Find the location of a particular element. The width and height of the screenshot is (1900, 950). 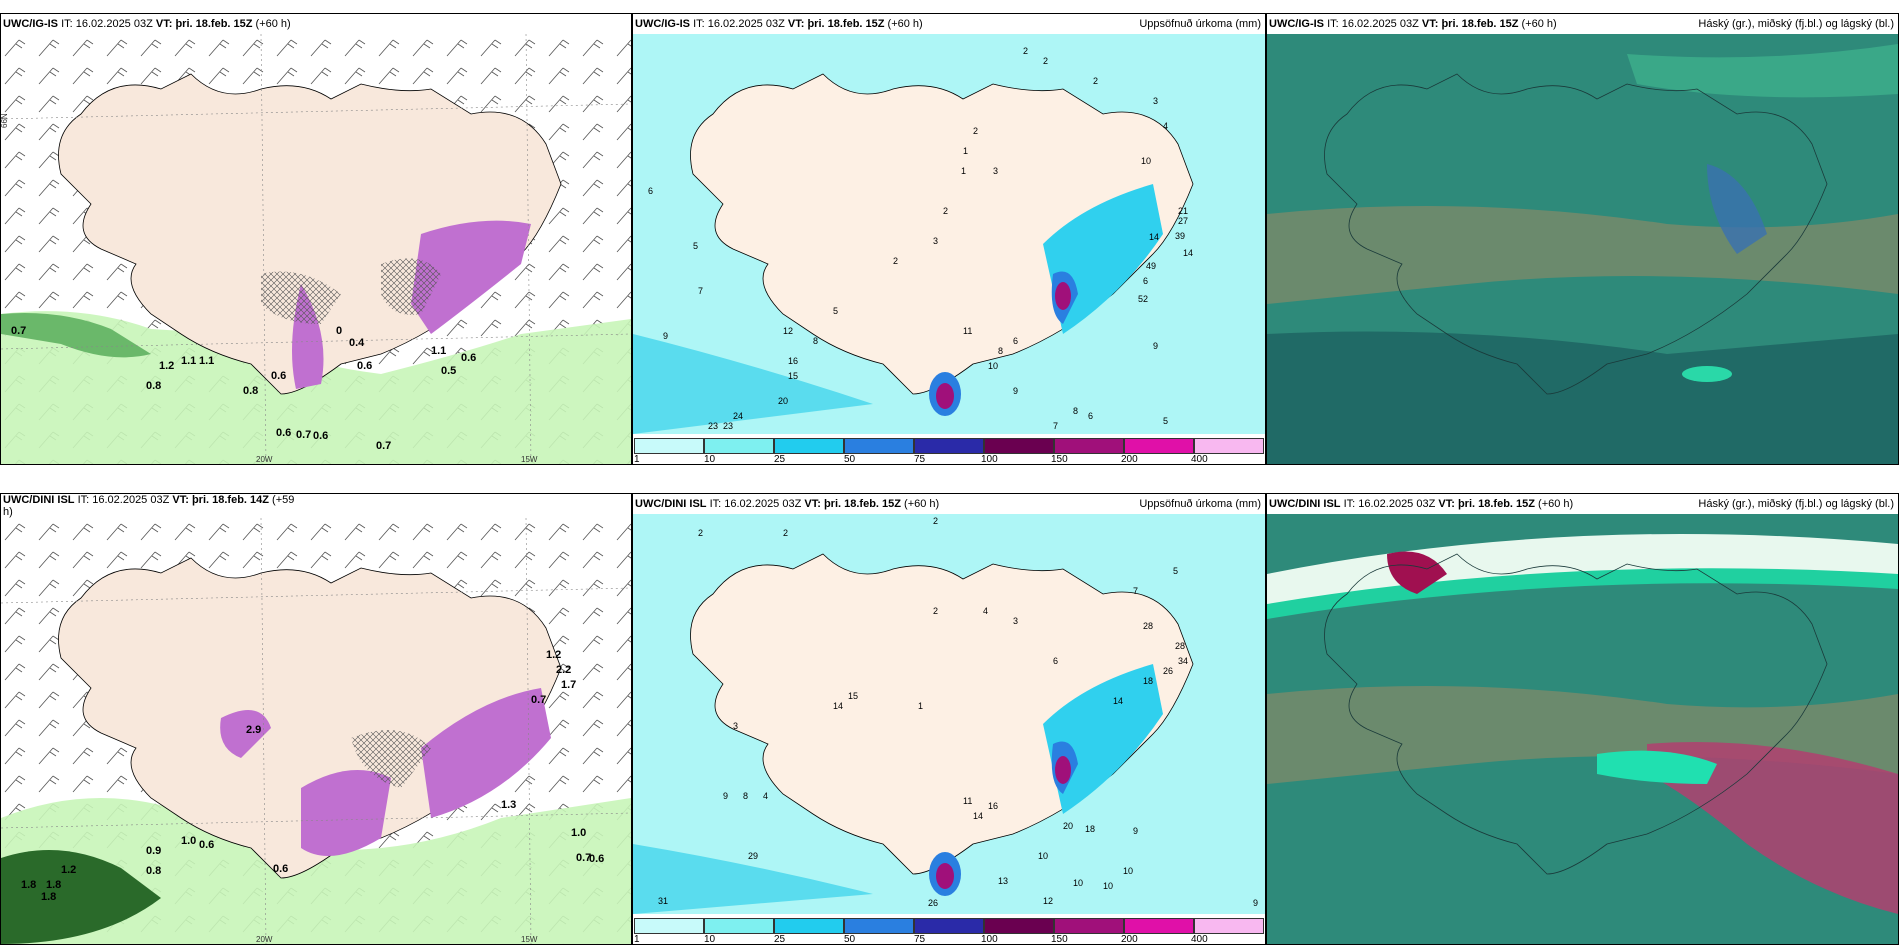

snow-label: 1.2 is located at coordinates (553, 655).